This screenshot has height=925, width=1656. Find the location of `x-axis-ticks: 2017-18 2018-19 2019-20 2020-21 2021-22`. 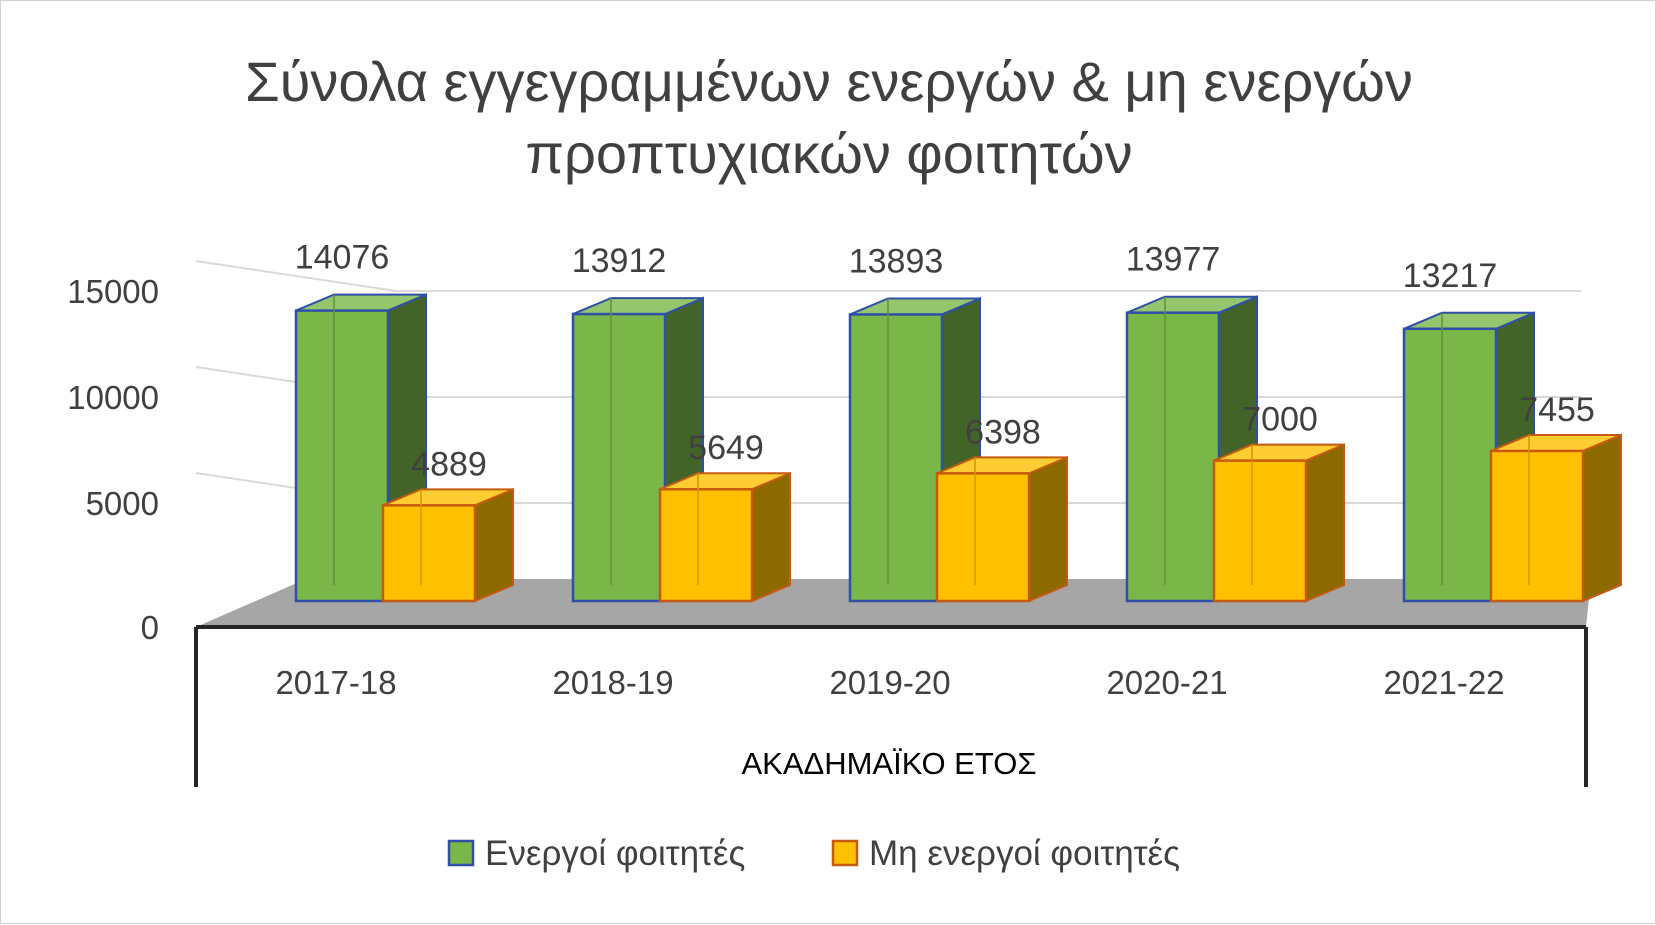

x-axis-ticks: 2017-18 2018-19 2019-20 2020-21 2021-22 is located at coordinates (889, 682).